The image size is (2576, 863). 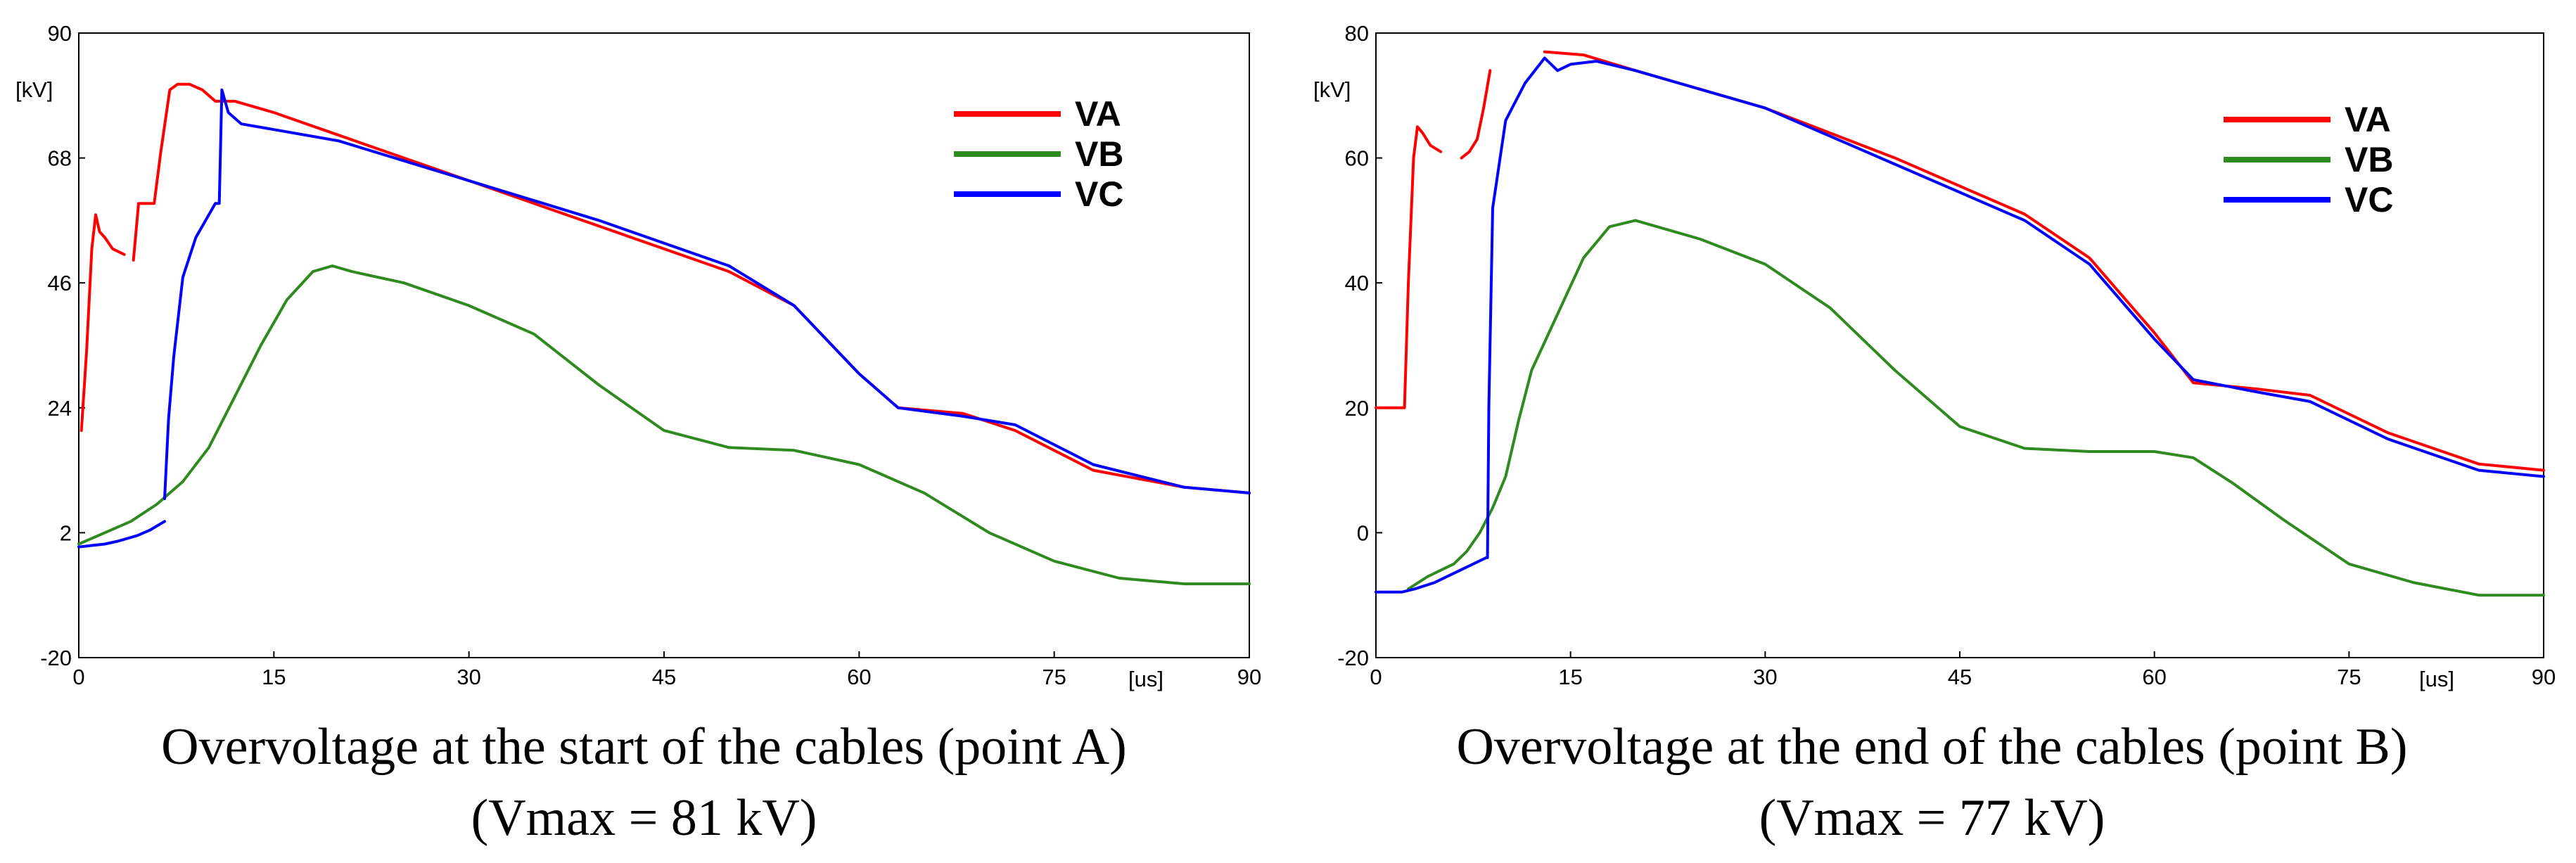 I want to click on chart-a-y-tick-label: 24, so click(x=60, y=409).